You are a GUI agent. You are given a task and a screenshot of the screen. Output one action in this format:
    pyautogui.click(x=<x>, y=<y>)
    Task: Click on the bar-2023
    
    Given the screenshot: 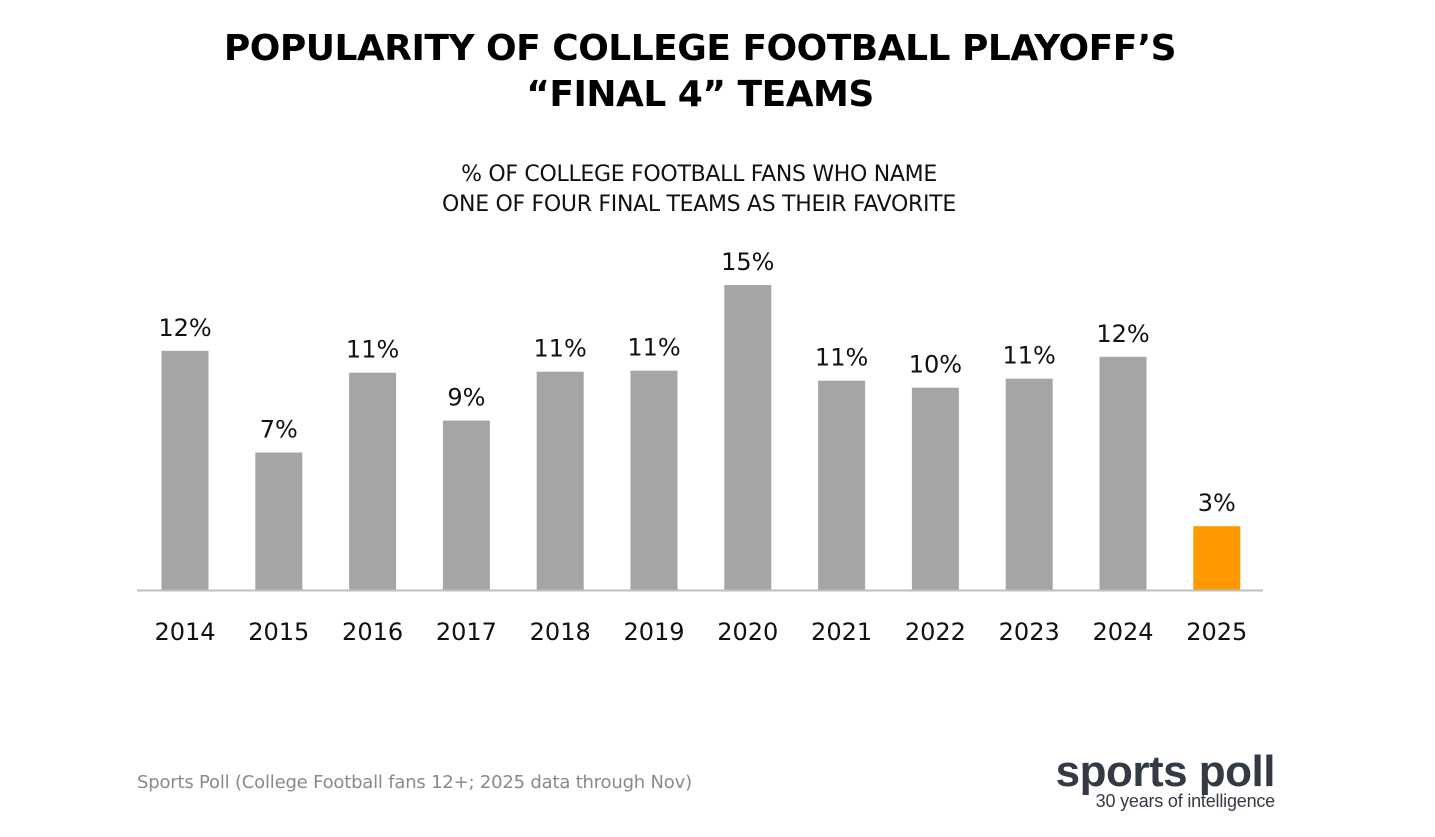 What is the action you would take?
    pyautogui.click(x=1029, y=484)
    